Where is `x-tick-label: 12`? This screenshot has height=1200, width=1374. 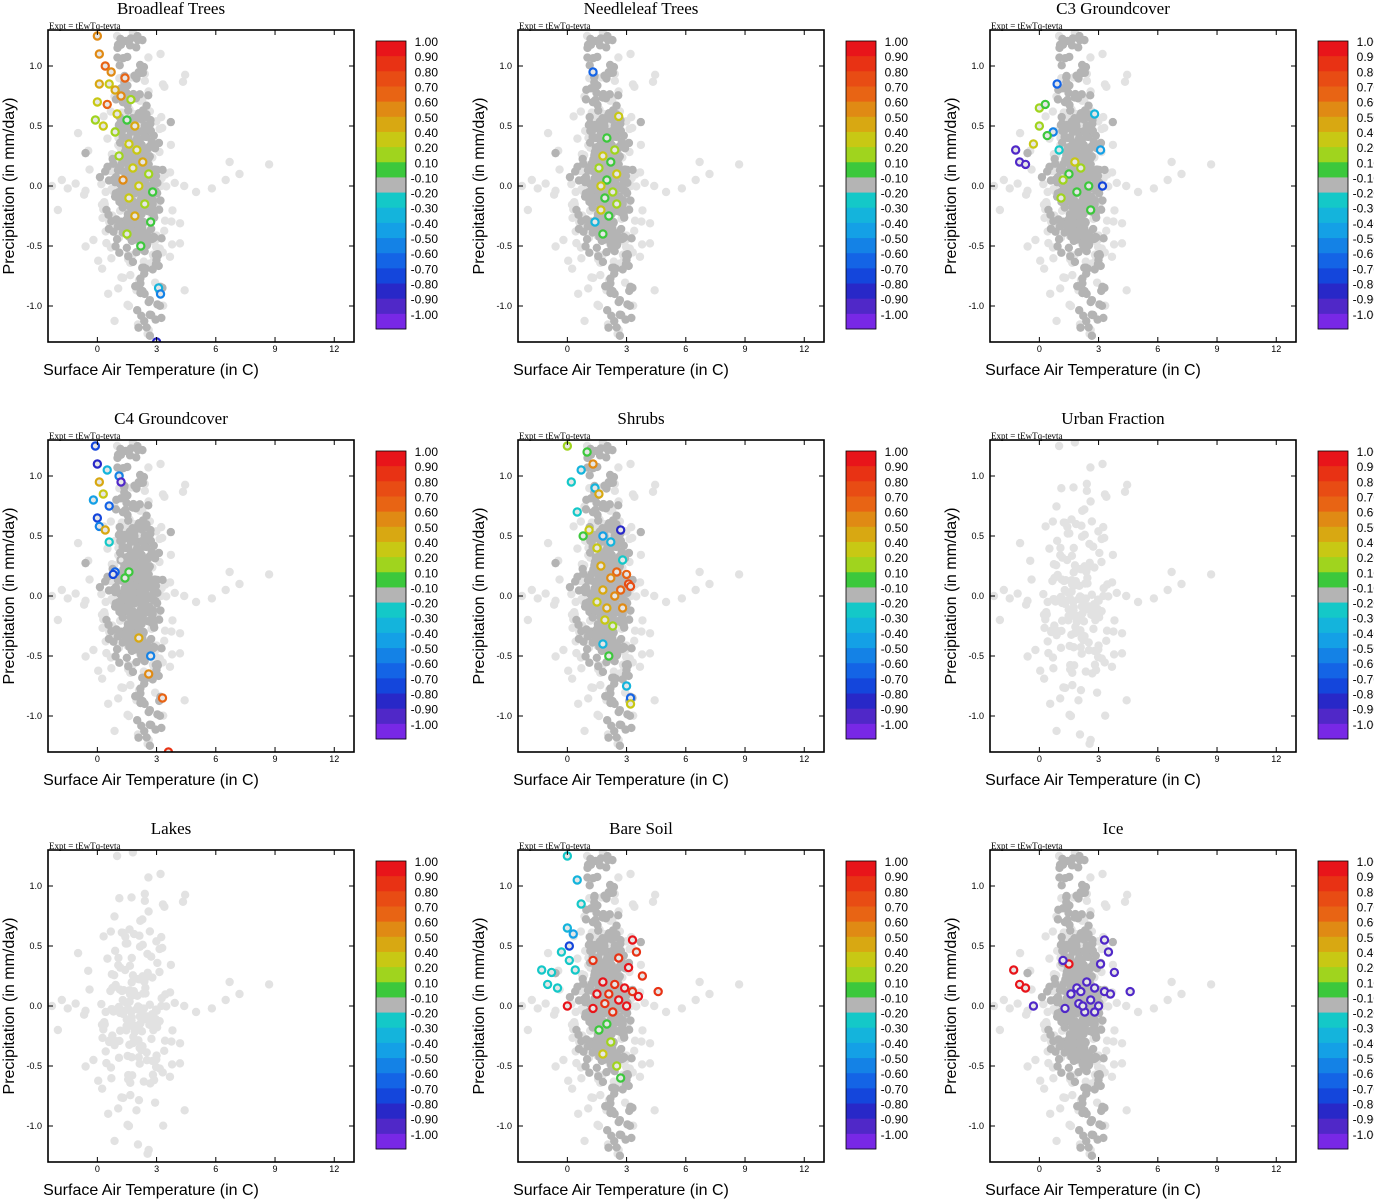 x-tick-label: 12 is located at coordinates (334, 349).